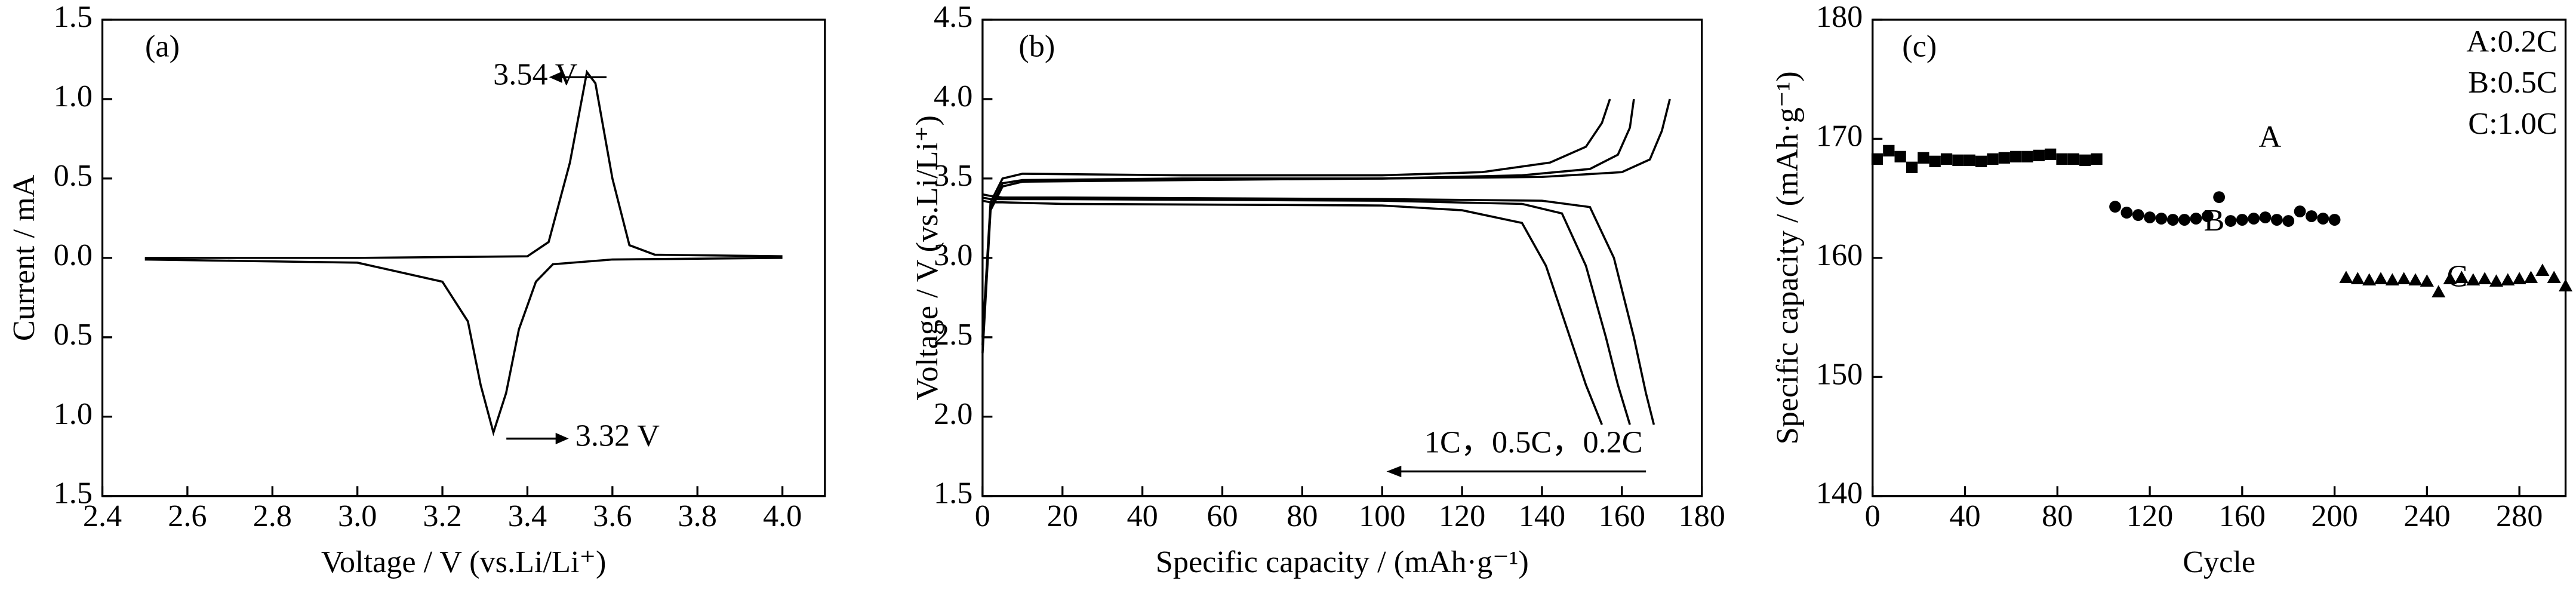 Image resolution: width=2576 pixels, height=593 pixels. What do you see at coordinates (953, 414) in the screenshot?
I see `y-tick-label: 2.0` at bounding box center [953, 414].